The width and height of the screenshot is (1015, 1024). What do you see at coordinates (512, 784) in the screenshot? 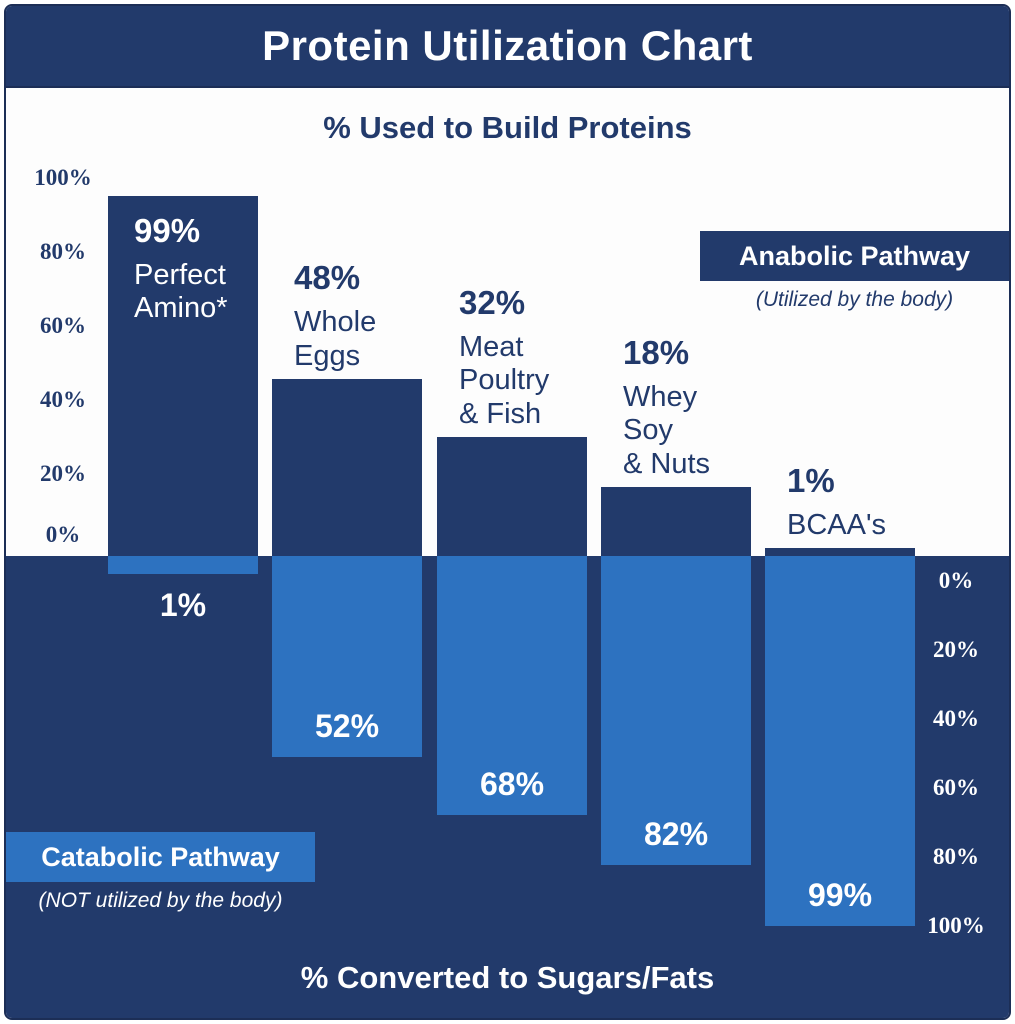
I see `catabolic-value-label: 68%` at bounding box center [512, 784].